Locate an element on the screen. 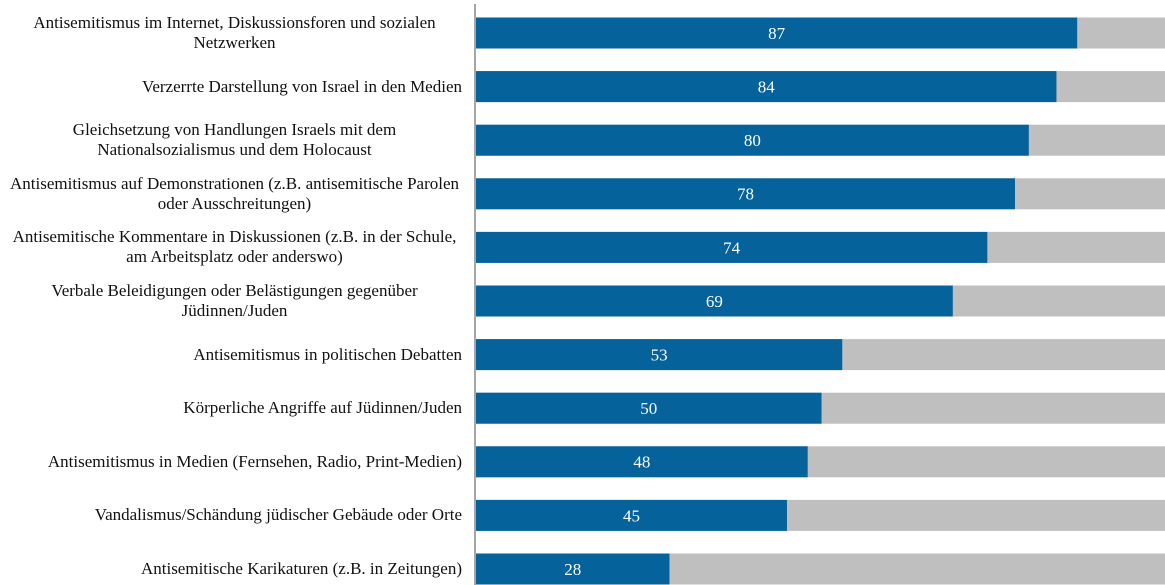 The height and width of the screenshot is (585, 1165). value-label: 50 is located at coordinates (648, 408).